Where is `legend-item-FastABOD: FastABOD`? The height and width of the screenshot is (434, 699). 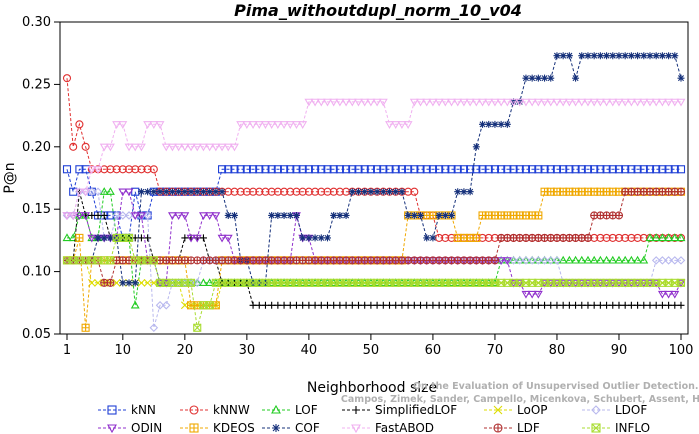 legend-item-FastABOD: FastABOD is located at coordinates (388, 427).